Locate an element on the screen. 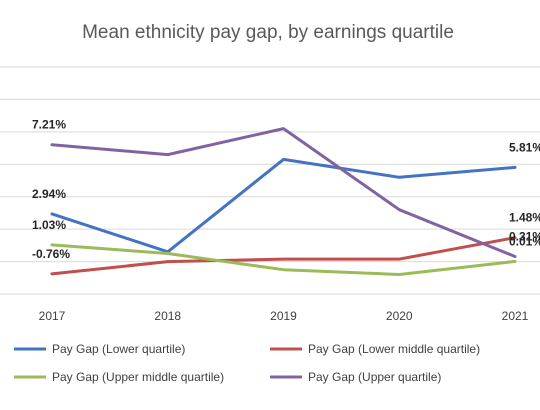 The height and width of the screenshot is (410, 540). x-axis-ticks: 2017 2018 2019 2020 2021 is located at coordinates (284, 316).